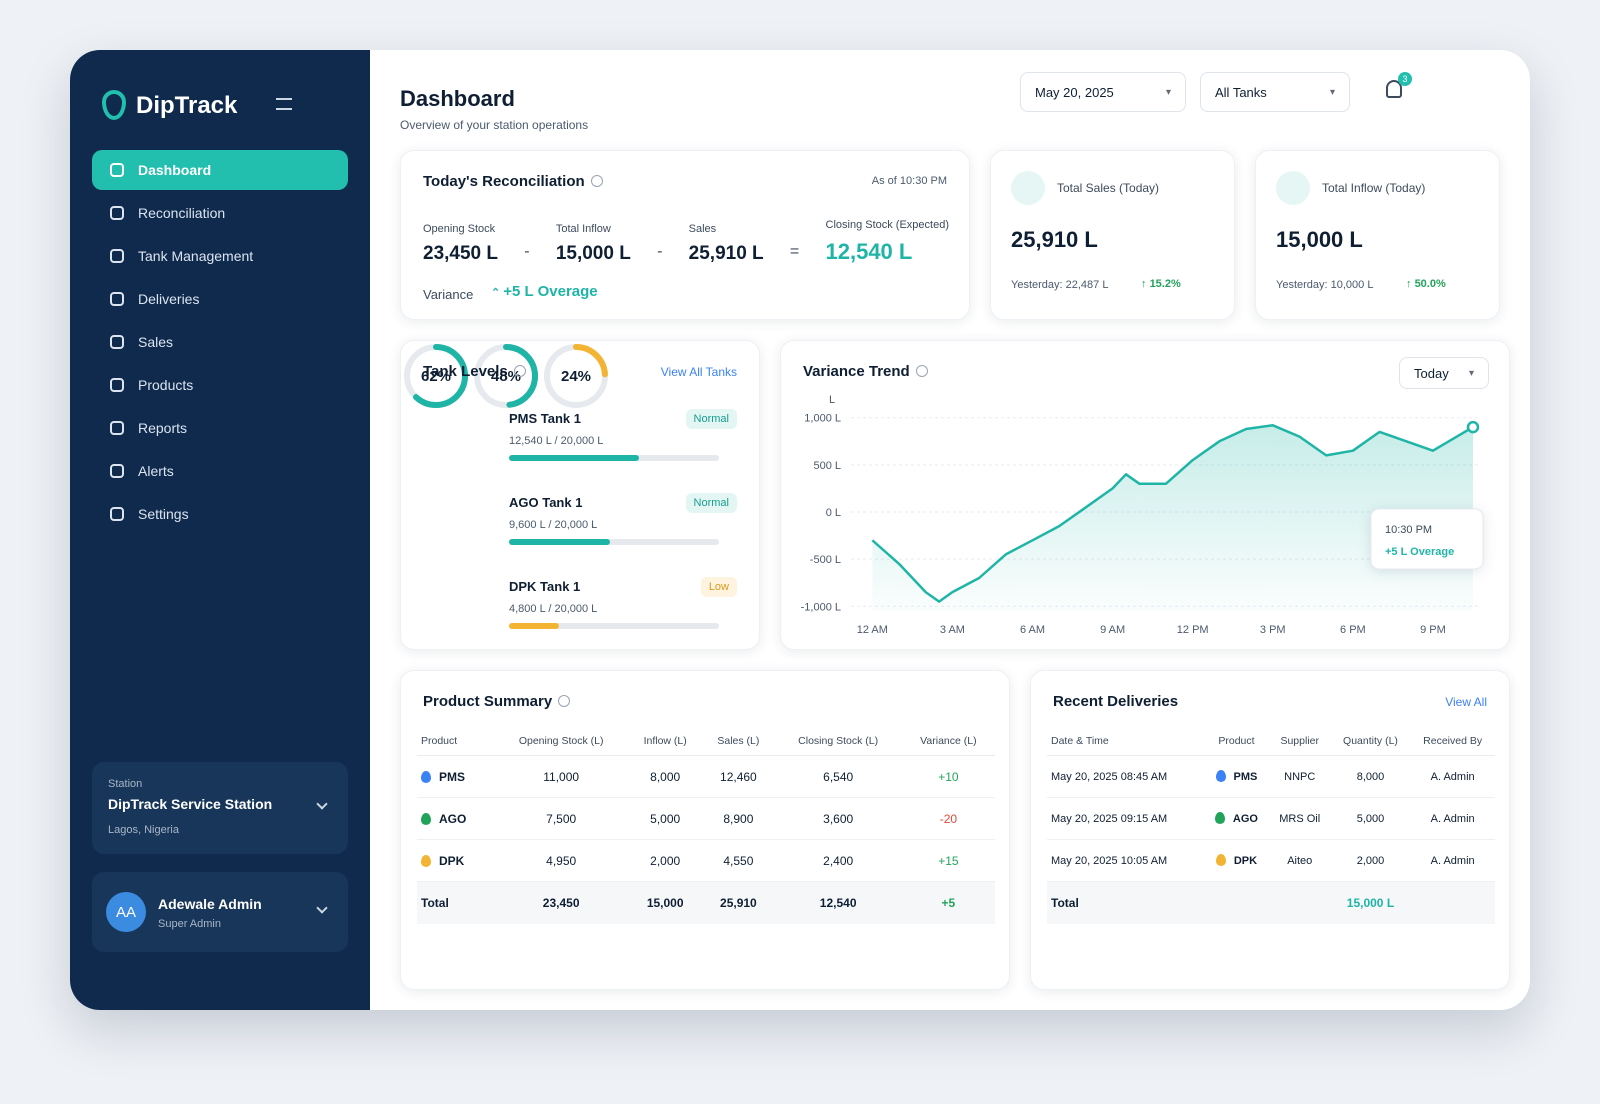 Image resolution: width=1600 pixels, height=1104 pixels. Describe the element at coordinates (553, 609) in the screenshot. I see `tank-volume: 4,800 L / 20,000 L` at that location.